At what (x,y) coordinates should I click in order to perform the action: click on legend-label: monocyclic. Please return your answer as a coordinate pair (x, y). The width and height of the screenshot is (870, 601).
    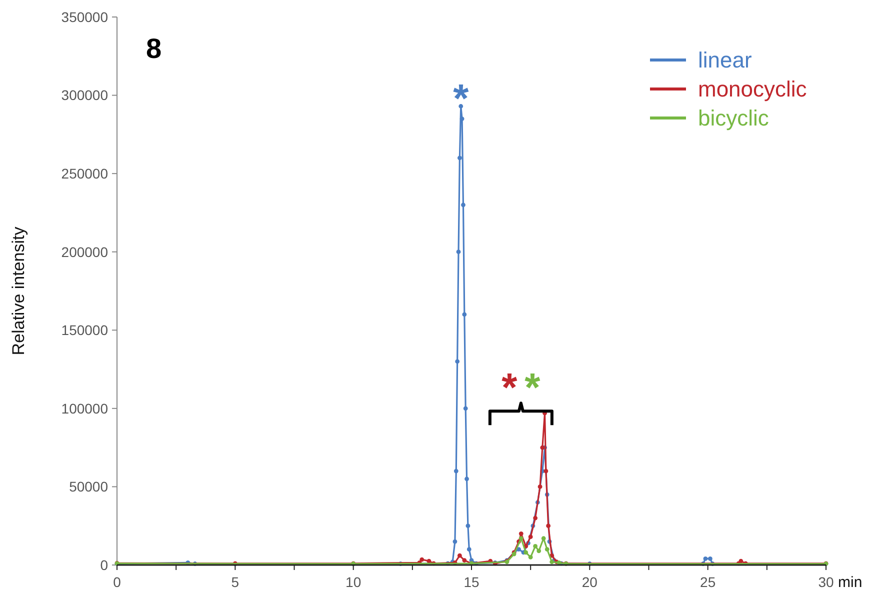
    Looking at the image, I should click on (752, 89).